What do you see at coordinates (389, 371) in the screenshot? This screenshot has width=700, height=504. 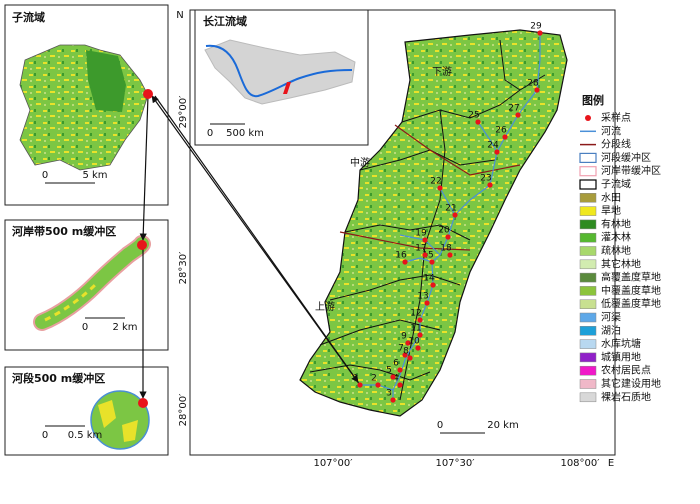 I see `sample-point-label: 5` at bounding box center [389, 371].